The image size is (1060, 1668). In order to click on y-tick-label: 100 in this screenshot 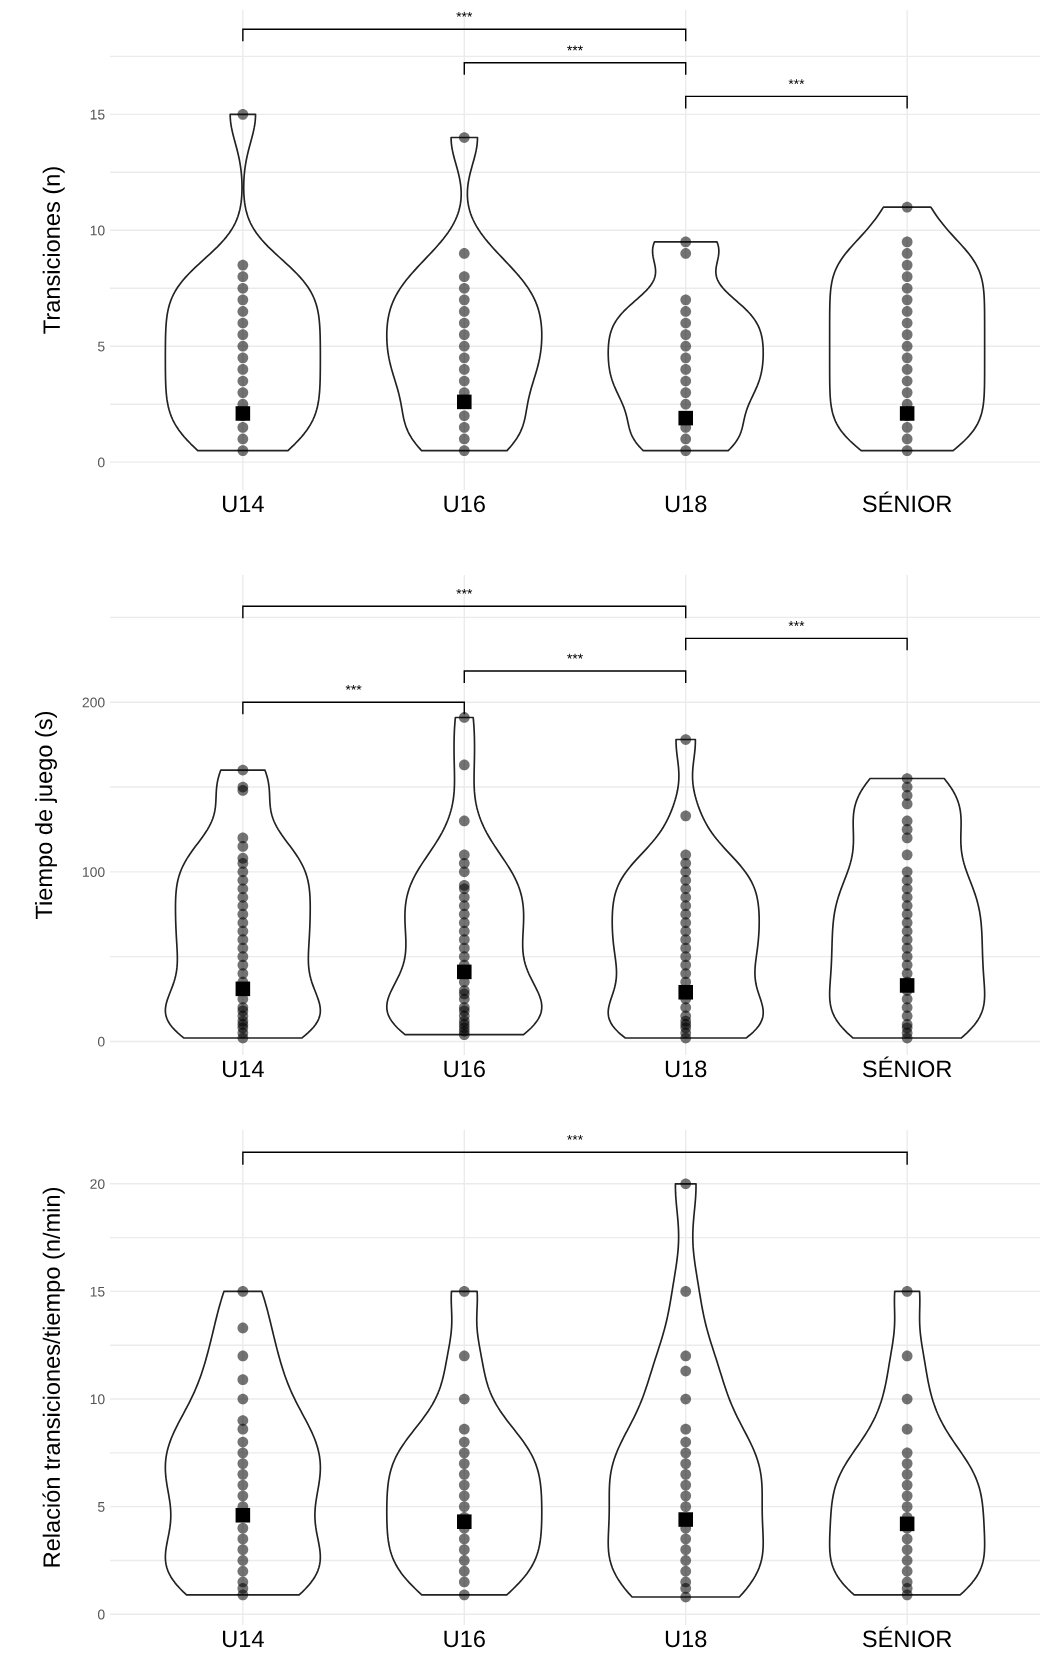, I will do `click(94, 872)`.